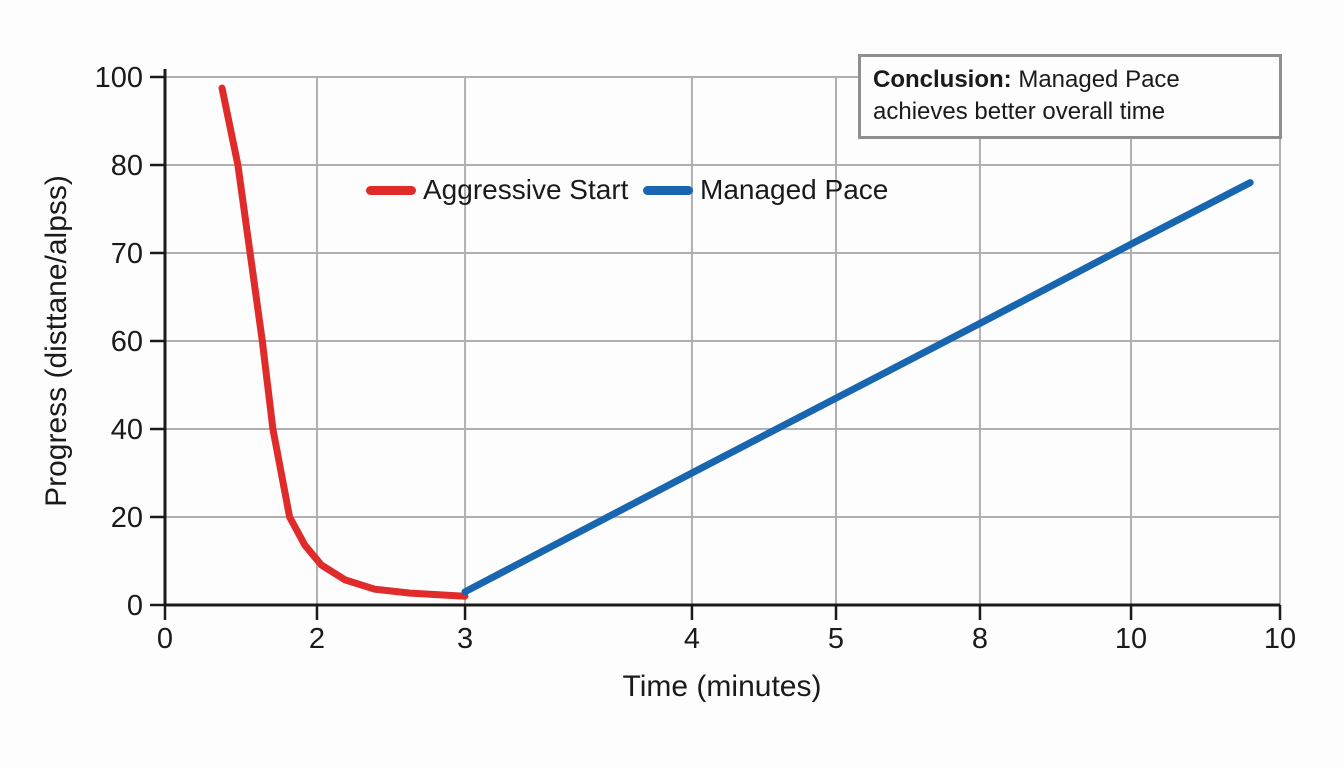 The width and height of the screenshot is (1344, 768). I want to click on y-tick-label: 100, so click(119, 78).